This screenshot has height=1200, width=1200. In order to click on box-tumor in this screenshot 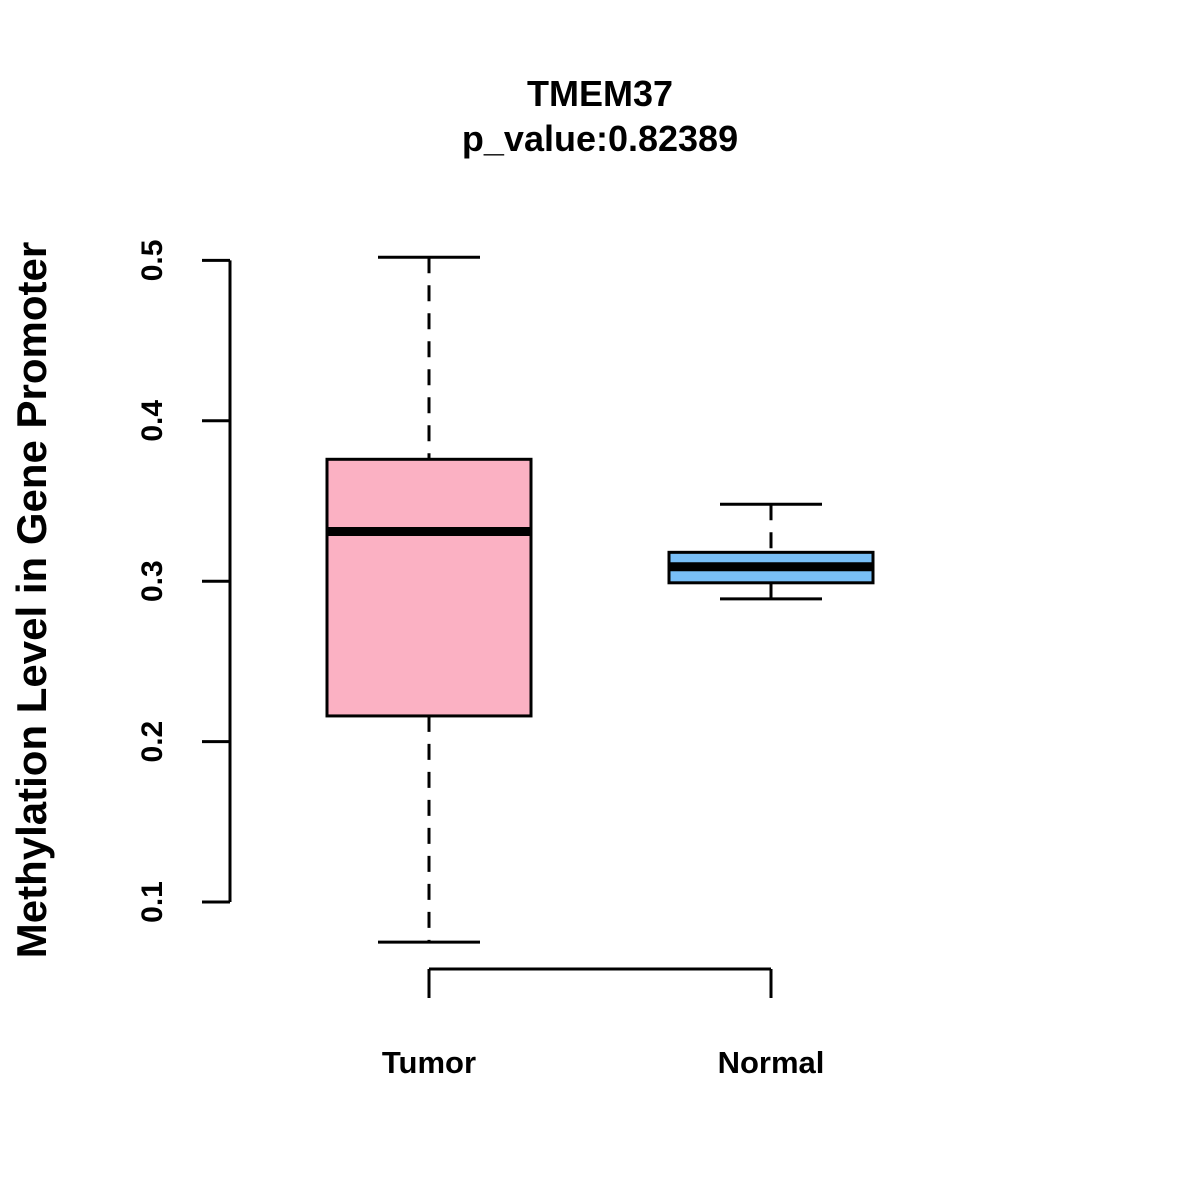, I will do `click(429, 599)`.